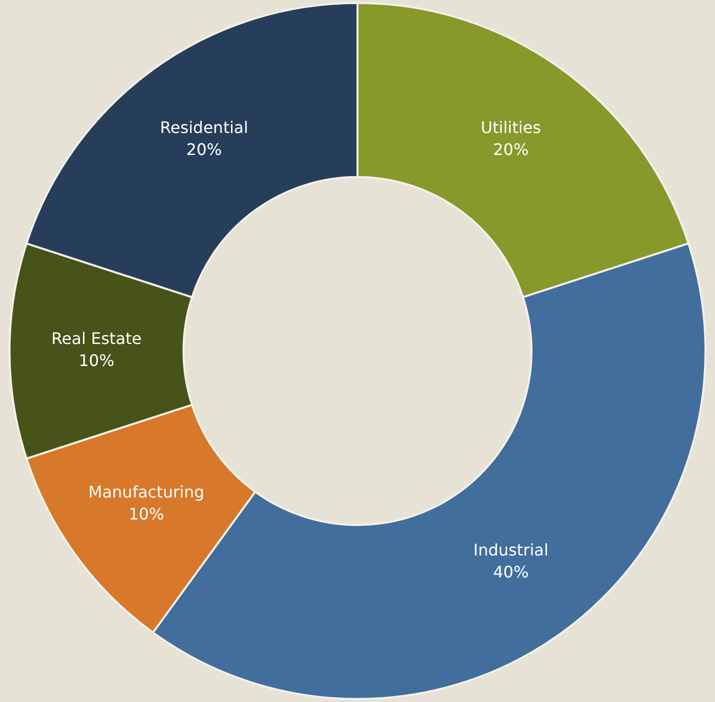  I want to click on slice-label: Residential, so click(204, 128).